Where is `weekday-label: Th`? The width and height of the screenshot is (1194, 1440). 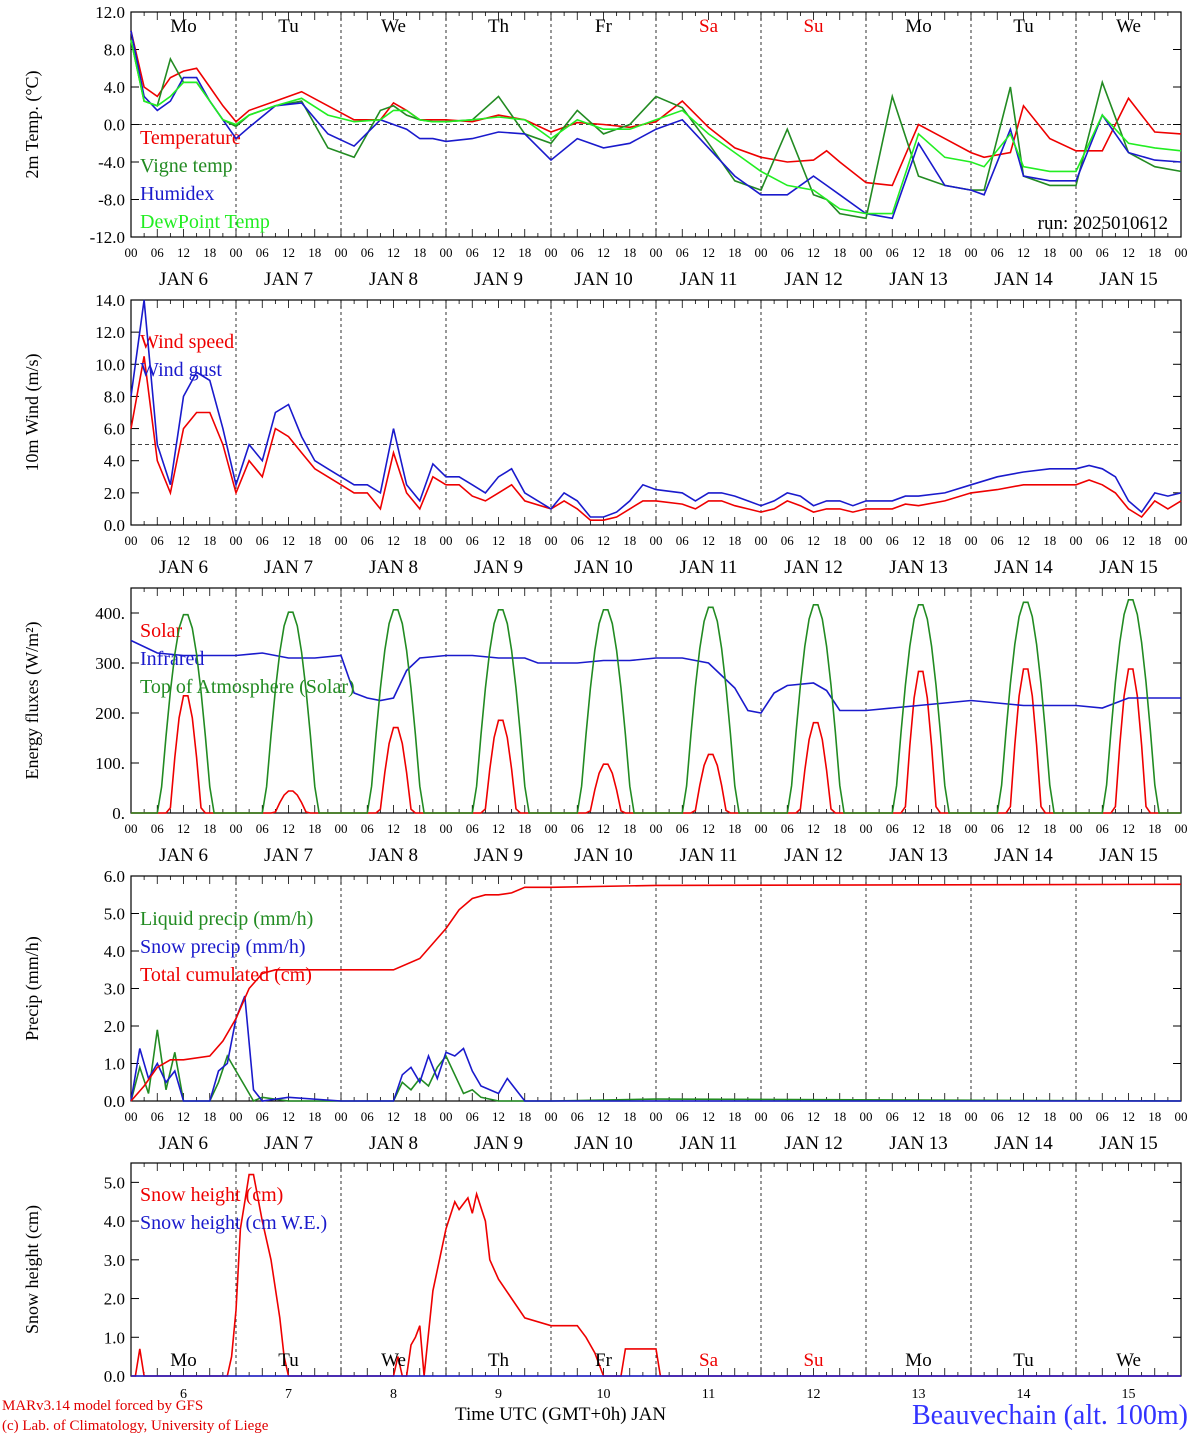 weekday-label: Th is located at coordinates (499, 26).